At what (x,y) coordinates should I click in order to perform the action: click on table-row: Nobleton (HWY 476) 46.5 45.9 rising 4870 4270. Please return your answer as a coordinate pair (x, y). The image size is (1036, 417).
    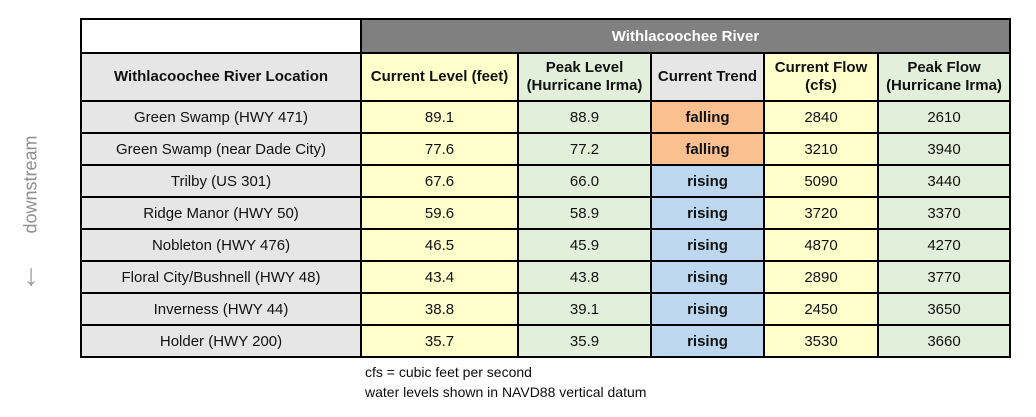
    Looking at the image, I should click on (545, 245).